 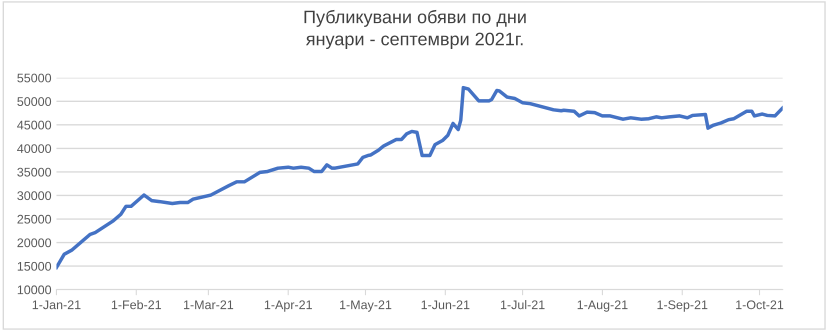 I want to click on y-tick-label: 45000, so click(x=34, y=125).